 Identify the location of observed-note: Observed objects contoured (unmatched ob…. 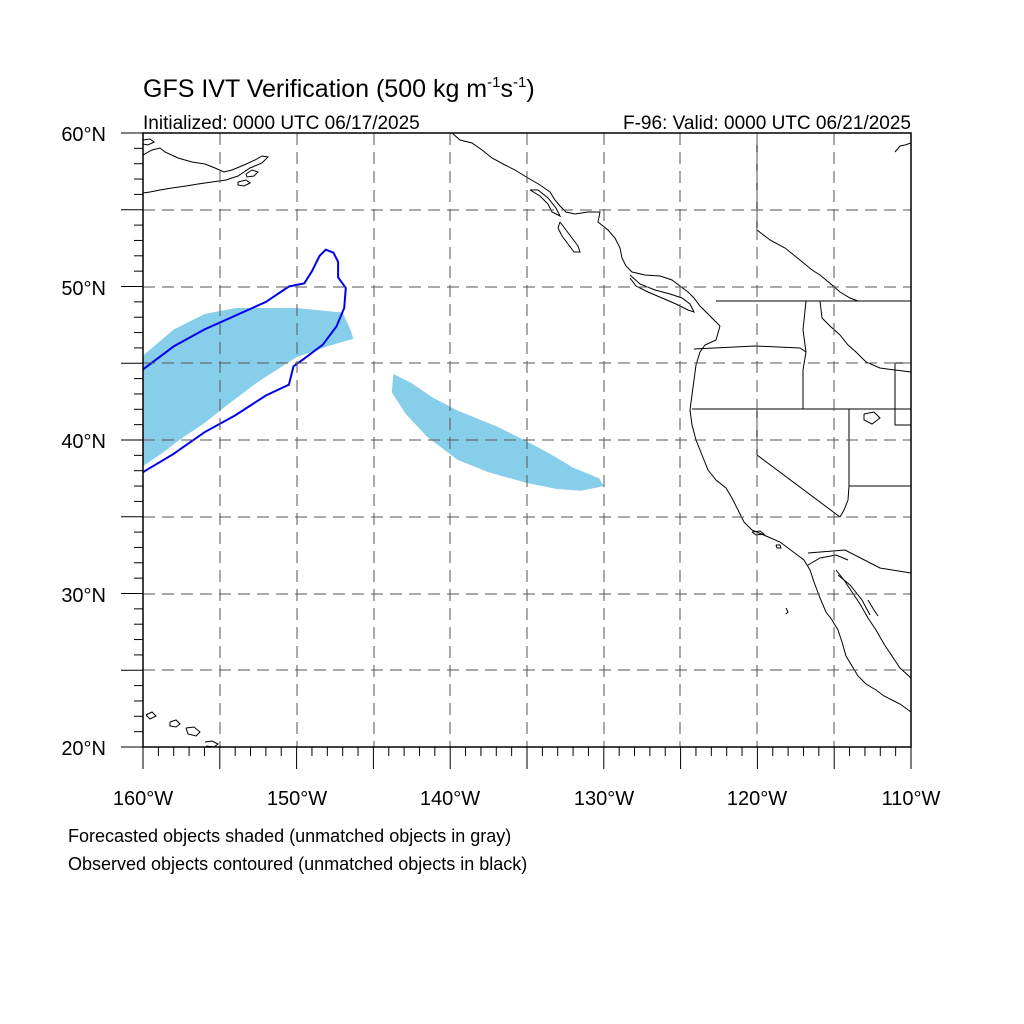
(297, 864).